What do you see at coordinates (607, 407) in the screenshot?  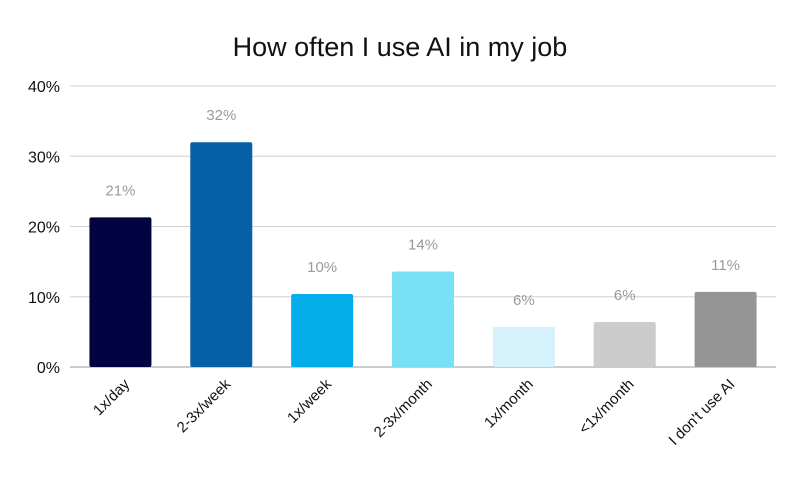 I see `x-tick-label: <1x/month` at bounding box center [607, 407].